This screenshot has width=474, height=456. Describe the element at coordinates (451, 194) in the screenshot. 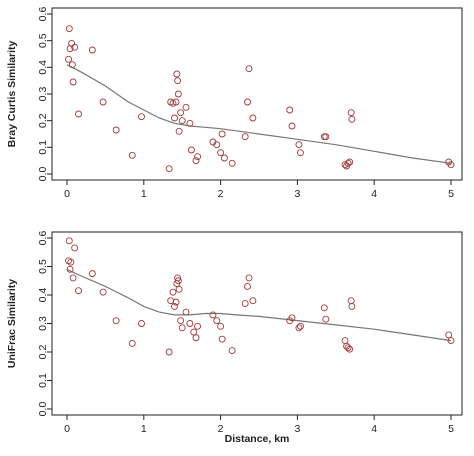

I see `x-tick-label: 5` at that location.